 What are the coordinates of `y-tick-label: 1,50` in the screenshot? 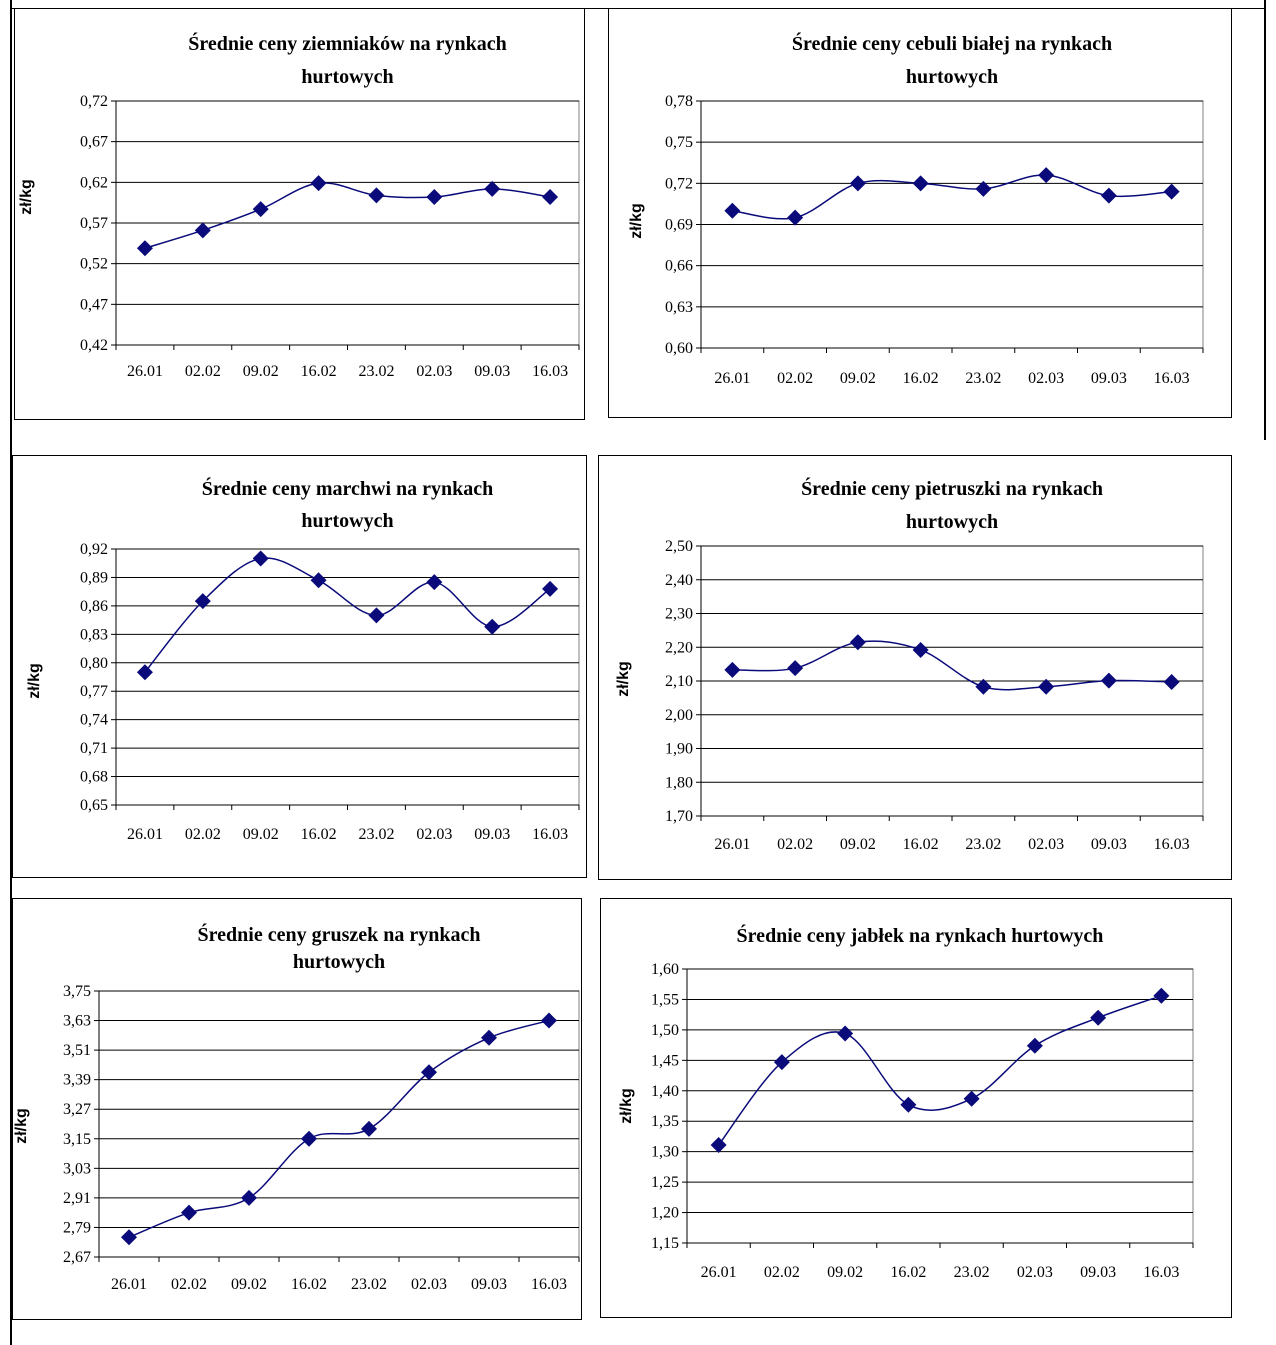 It's located at (665, 1030).